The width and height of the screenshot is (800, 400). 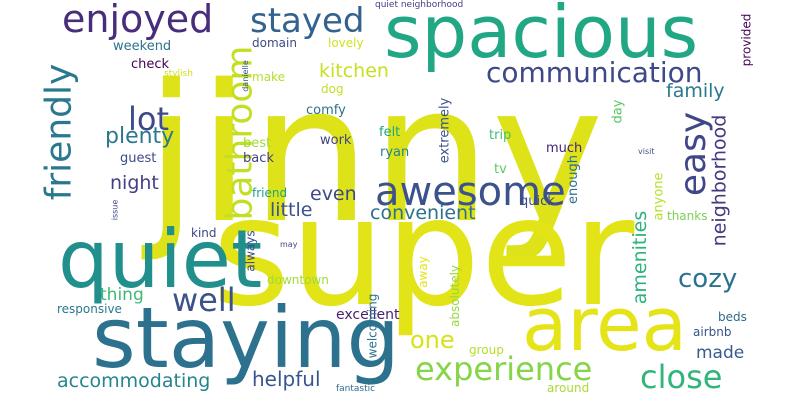 I want to click on word-weekend: weekend, so click(x=142, y=46).